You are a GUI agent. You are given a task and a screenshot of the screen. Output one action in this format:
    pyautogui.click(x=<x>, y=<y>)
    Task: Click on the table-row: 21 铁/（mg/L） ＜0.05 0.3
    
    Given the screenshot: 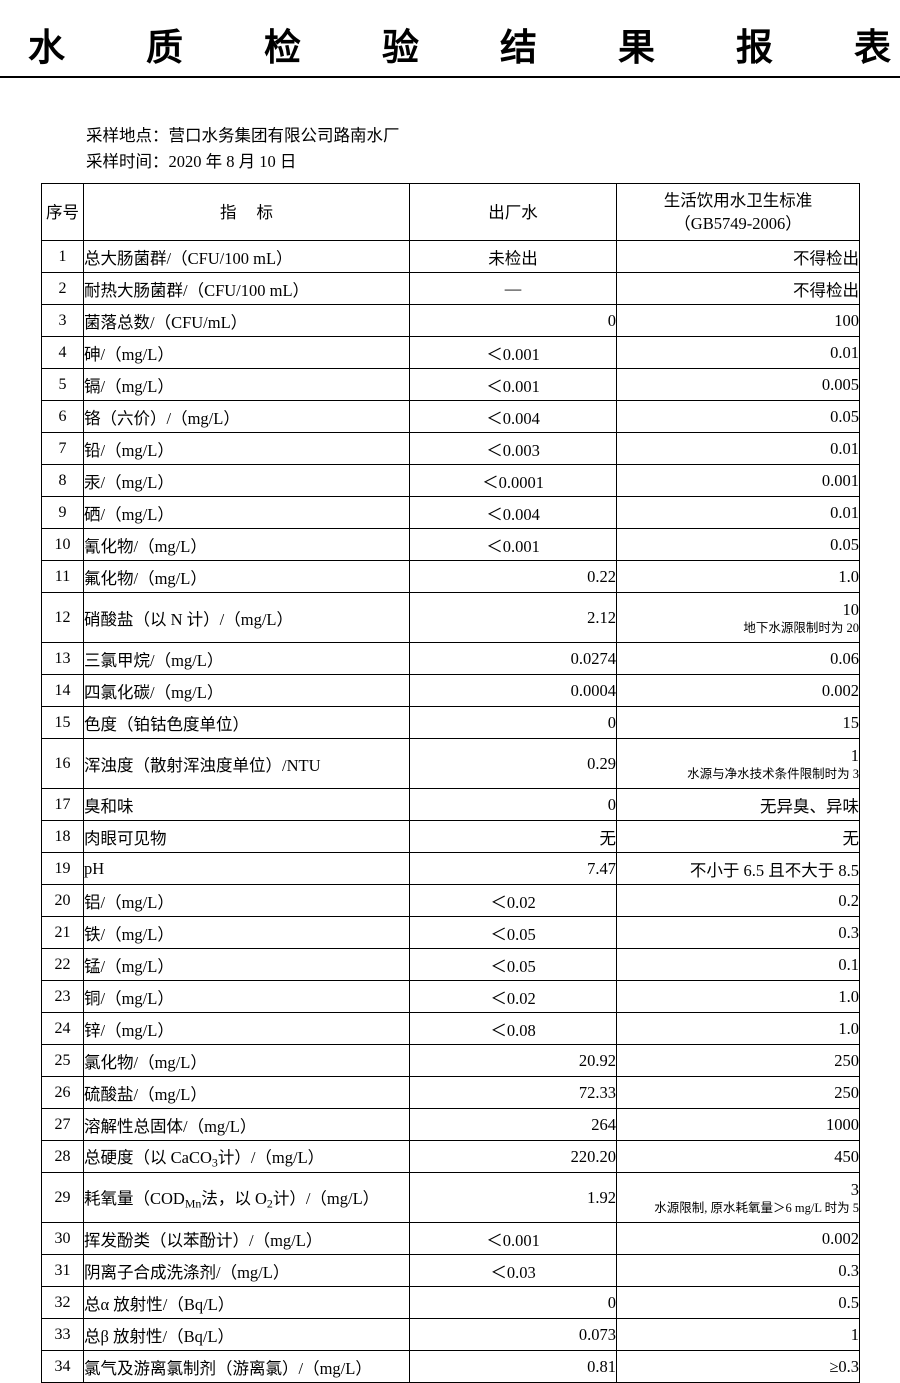 What is the action you would take?
    pyautogui.click(x=450, y=933)
    